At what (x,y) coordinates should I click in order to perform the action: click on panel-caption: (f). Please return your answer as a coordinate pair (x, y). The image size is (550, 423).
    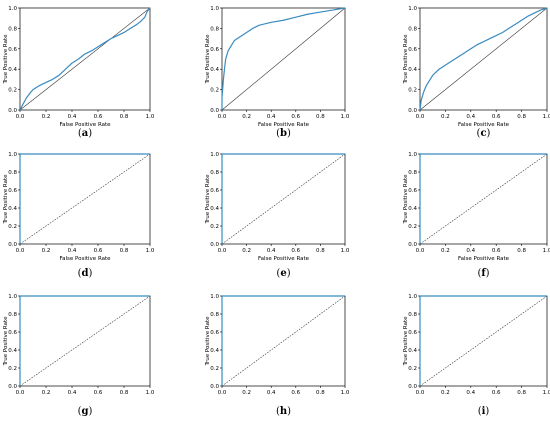
    Looking at the image, I should click on (483, 273).